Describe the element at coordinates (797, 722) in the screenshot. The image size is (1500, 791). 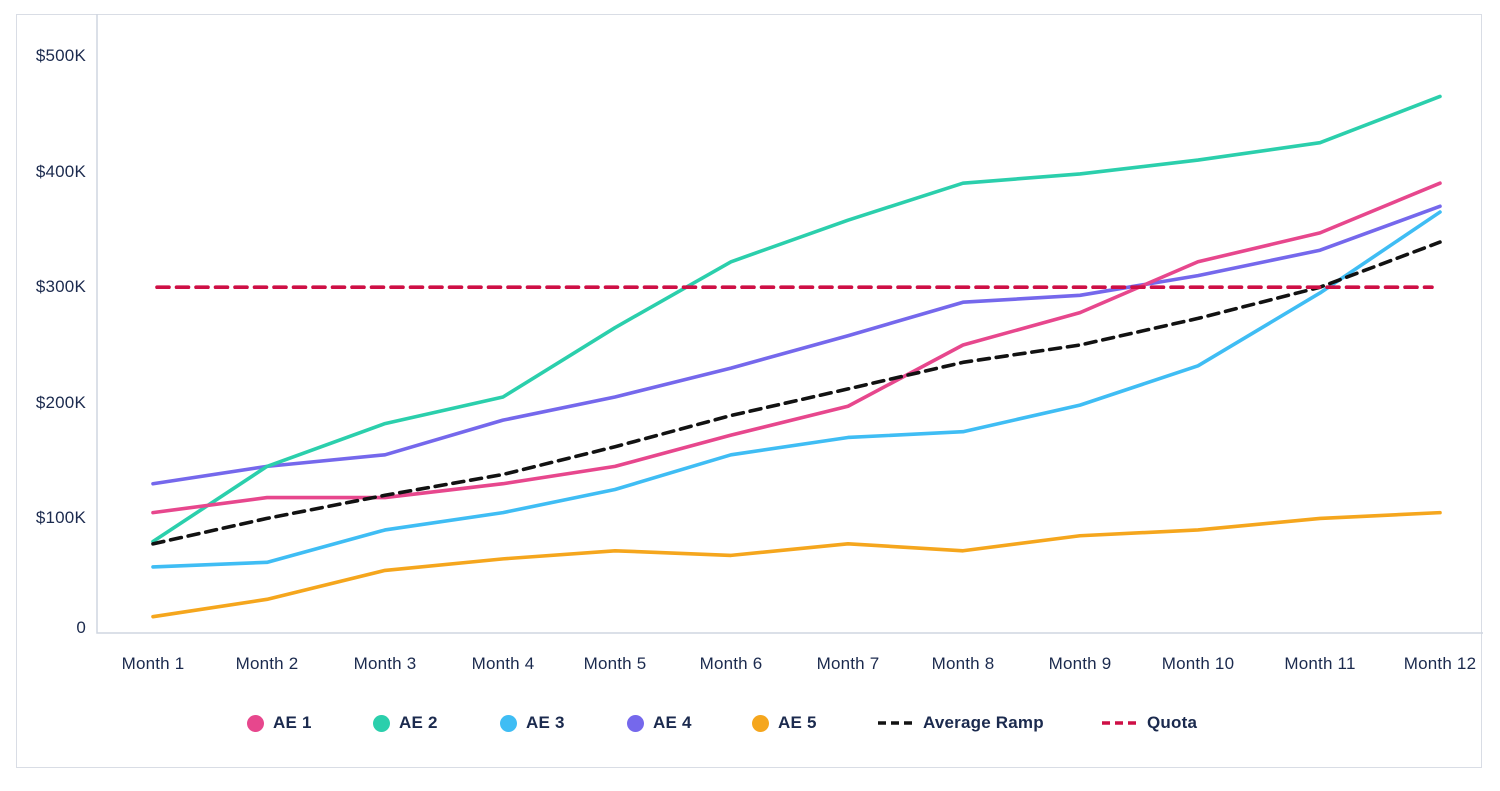
I see `legend-label: AE 5` at that location.